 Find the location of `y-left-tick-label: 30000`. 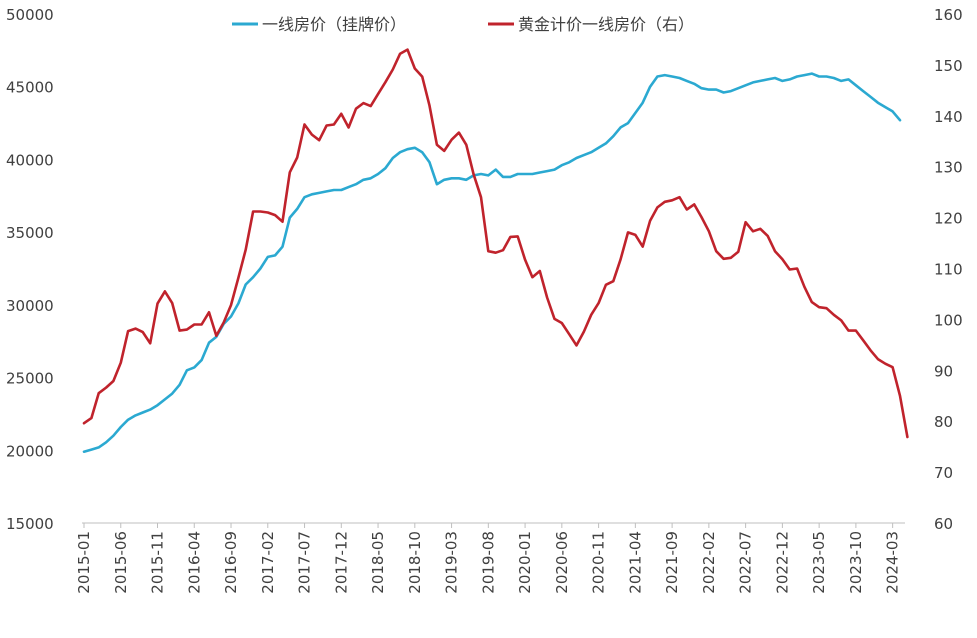

y-left-tick-label: 30000 is located at coordinates (30, 306).